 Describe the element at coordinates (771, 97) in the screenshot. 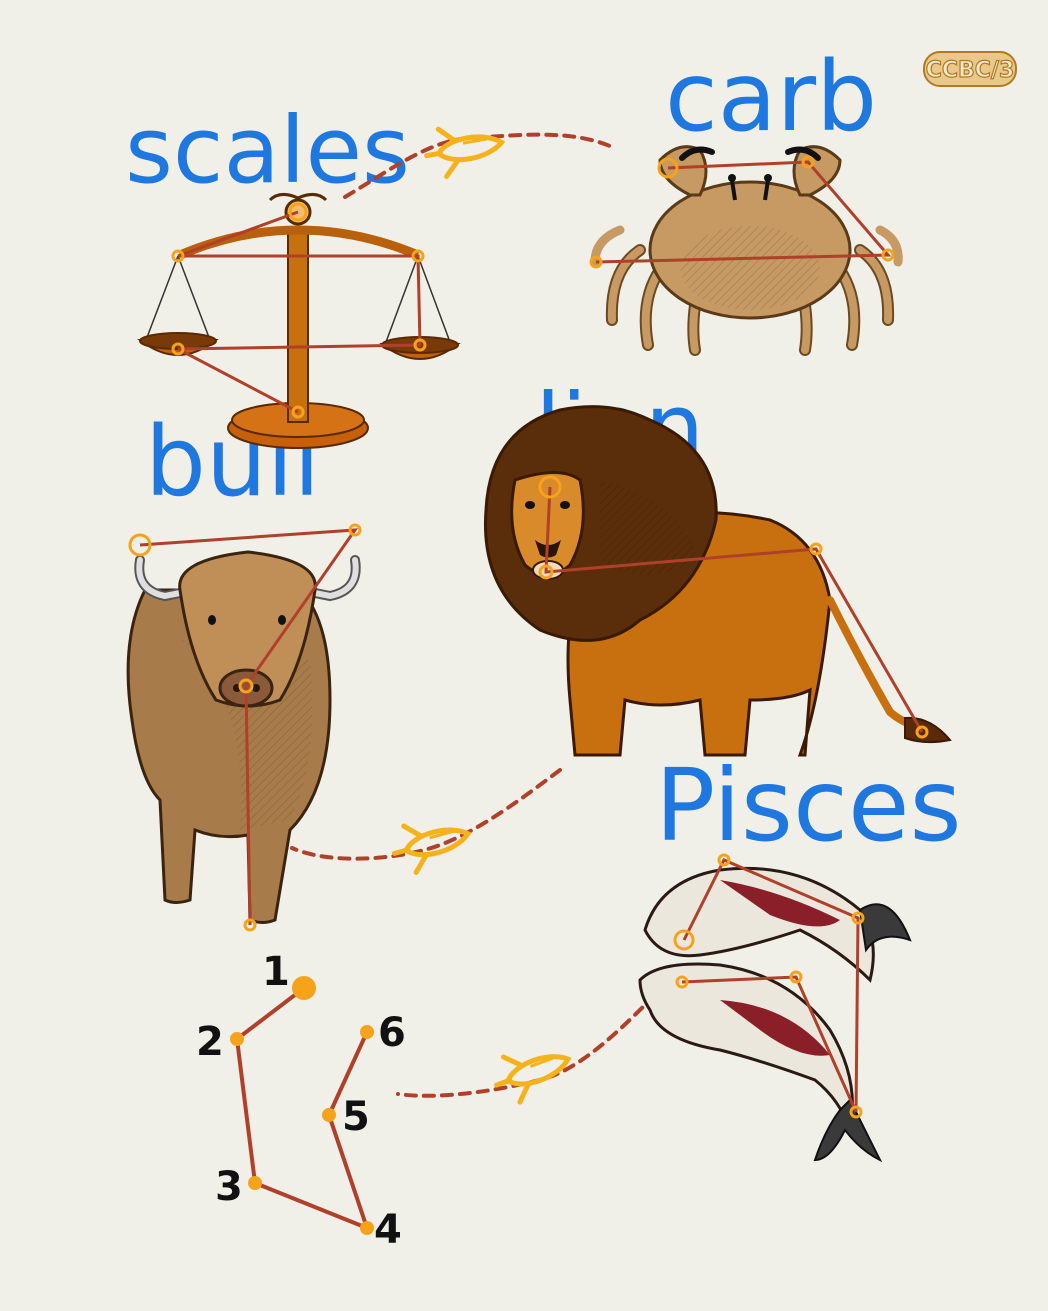

I see `label-carb: carb` at that location.